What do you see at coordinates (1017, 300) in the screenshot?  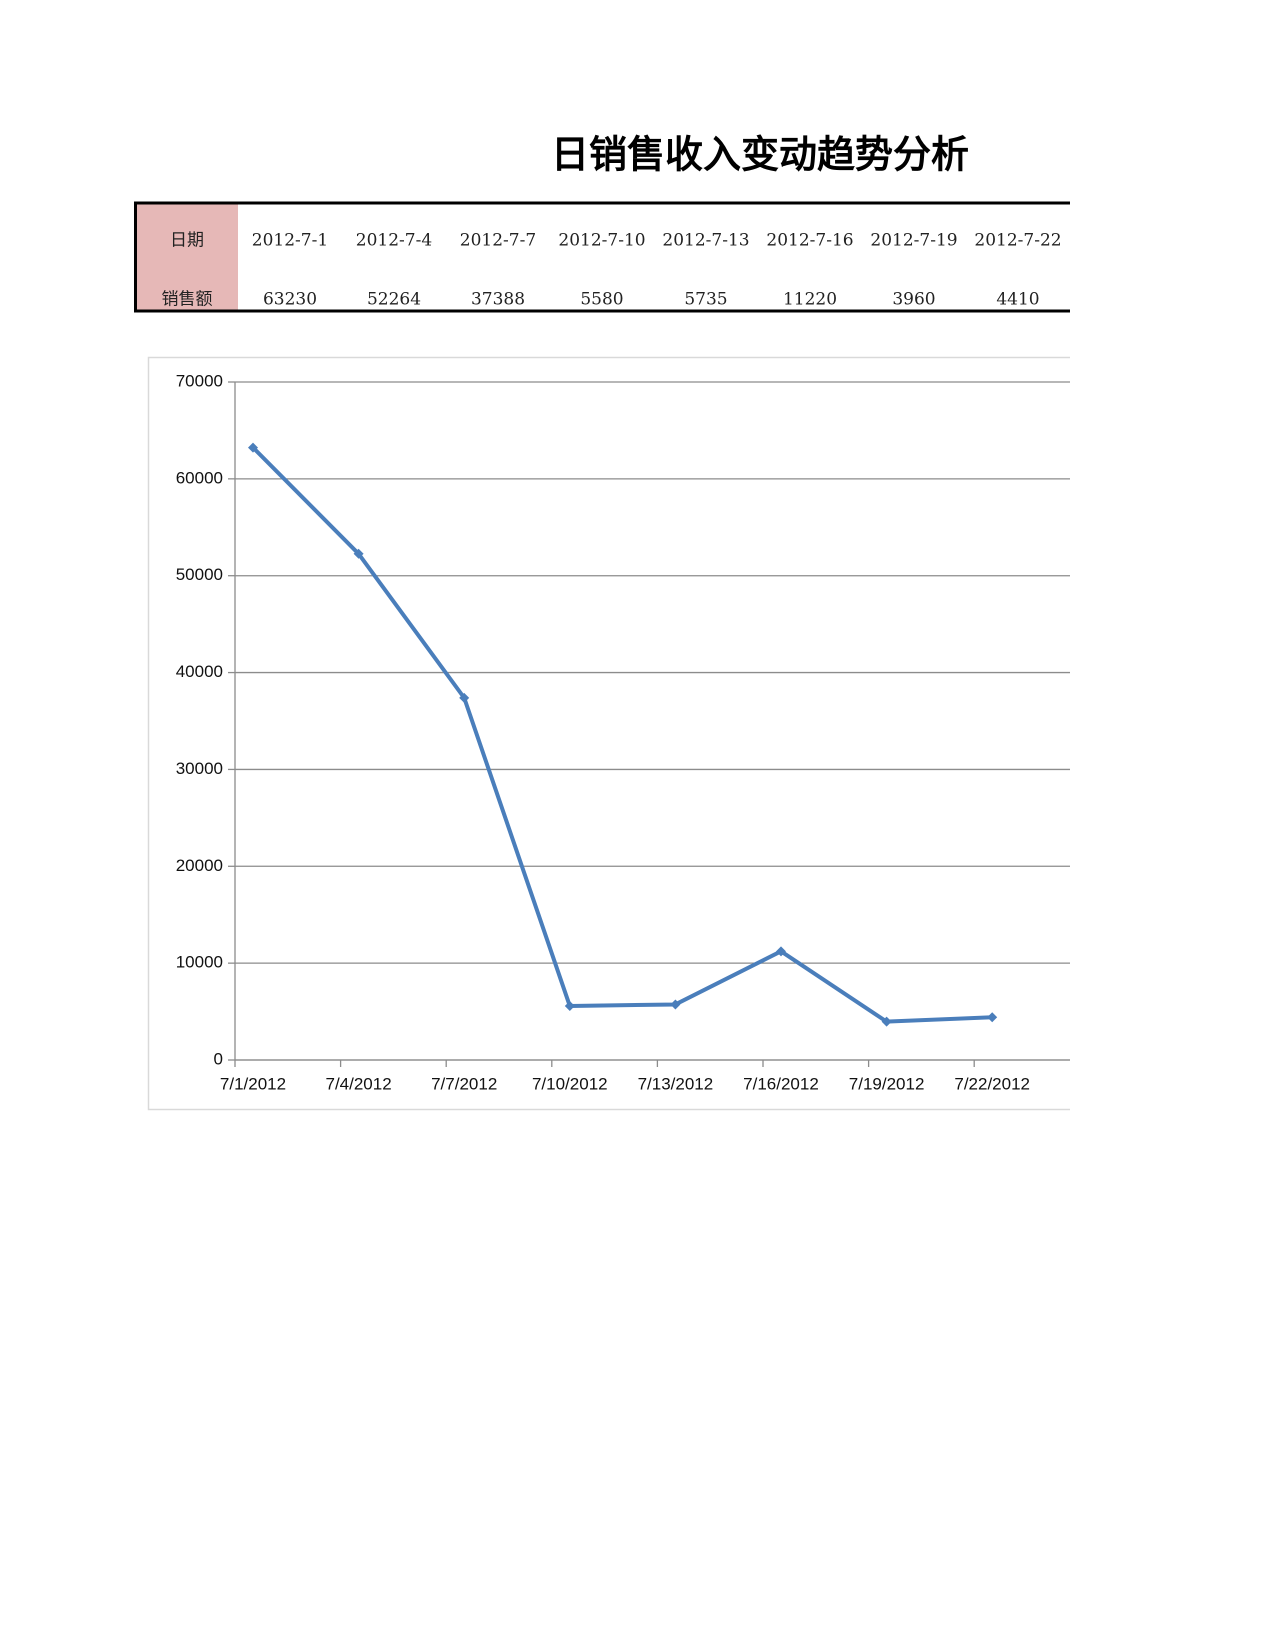 I see `table-cell: 4410` at bounding box center [1017, 300].